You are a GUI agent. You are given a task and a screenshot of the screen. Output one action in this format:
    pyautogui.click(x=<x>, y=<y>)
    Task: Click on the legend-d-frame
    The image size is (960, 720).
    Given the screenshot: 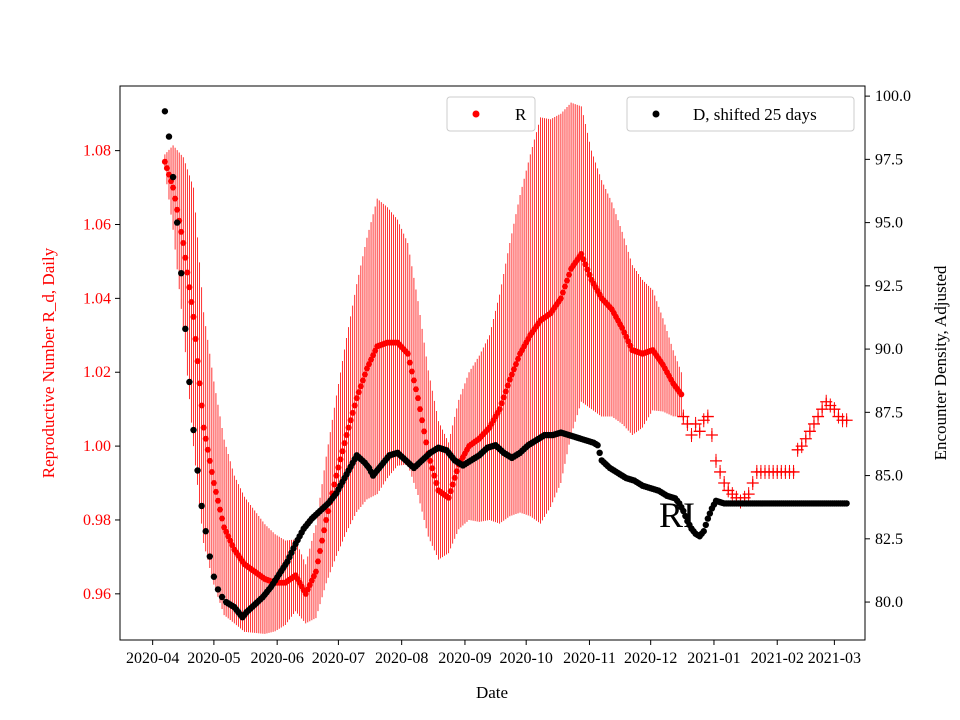 What is the action you would take?
    pyautogui.click(x=740, y=114)
    